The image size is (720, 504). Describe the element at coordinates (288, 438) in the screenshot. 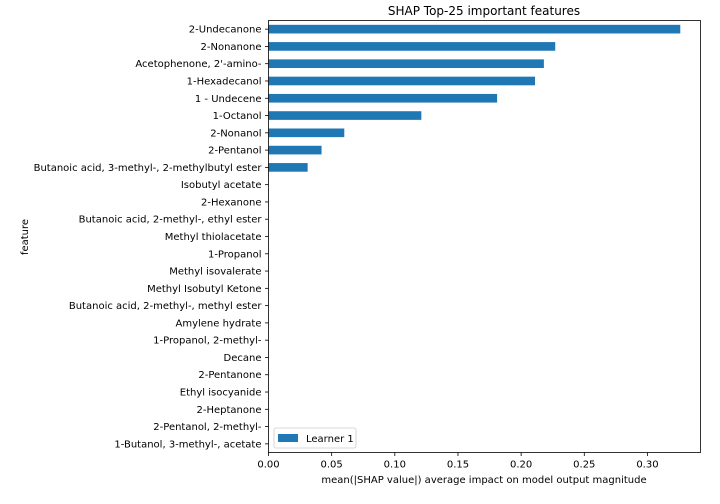

I see `legend-swatch` at that location.